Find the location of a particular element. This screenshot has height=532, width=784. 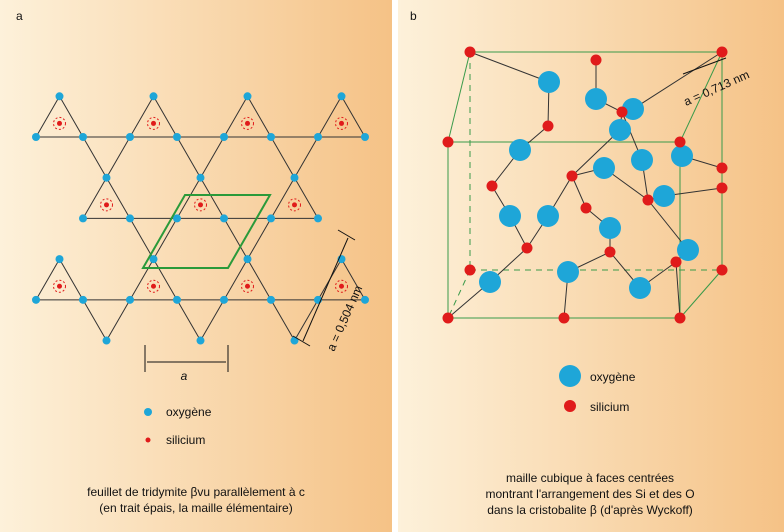

caption-line: dans la cristobalite β (d'après Wyckoff) is located at coordinates (590, 510).